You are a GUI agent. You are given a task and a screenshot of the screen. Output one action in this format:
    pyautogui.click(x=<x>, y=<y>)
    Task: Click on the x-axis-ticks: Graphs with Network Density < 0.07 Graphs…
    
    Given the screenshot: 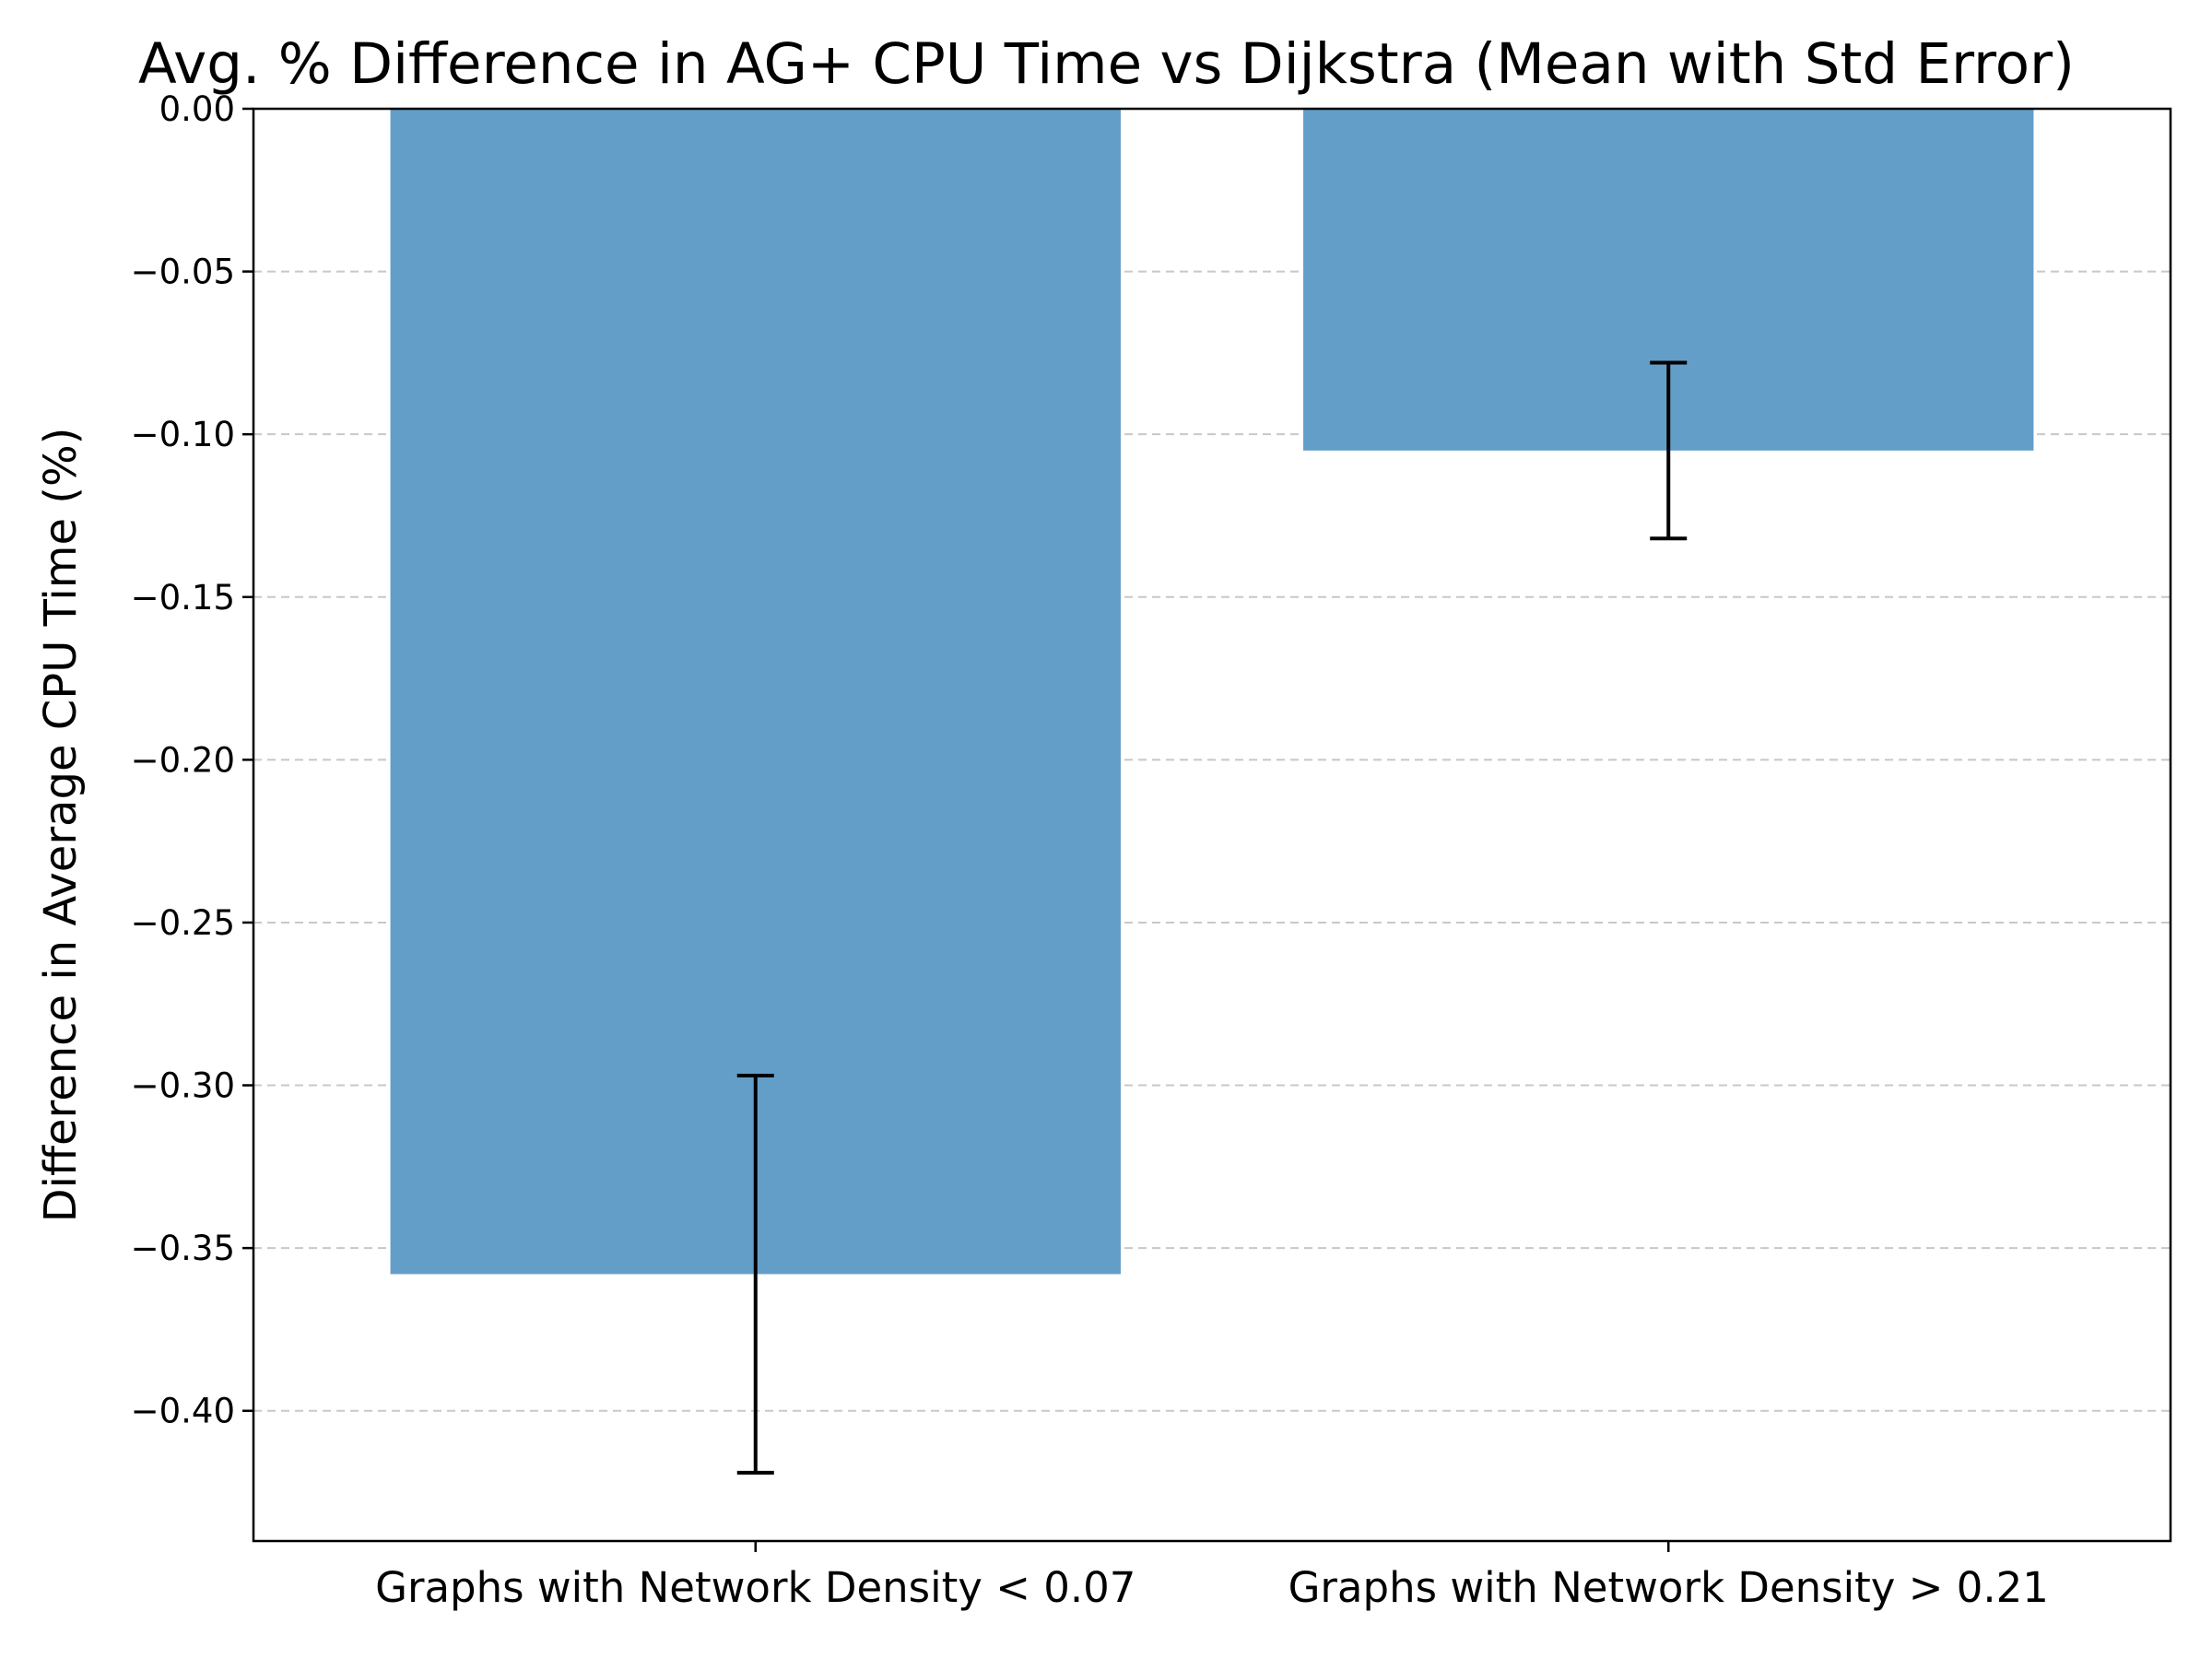 What is the action you would take?
    pyautogui.click(x=1212, y=1576)
    